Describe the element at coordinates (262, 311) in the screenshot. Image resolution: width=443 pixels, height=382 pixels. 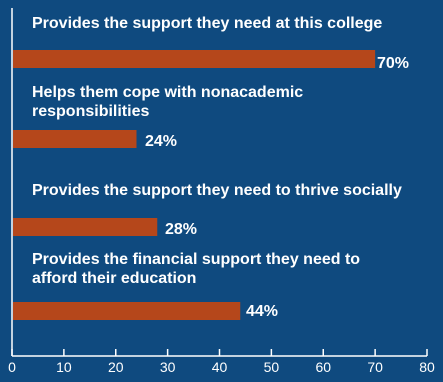
I see `value-label: 44%` at that location.